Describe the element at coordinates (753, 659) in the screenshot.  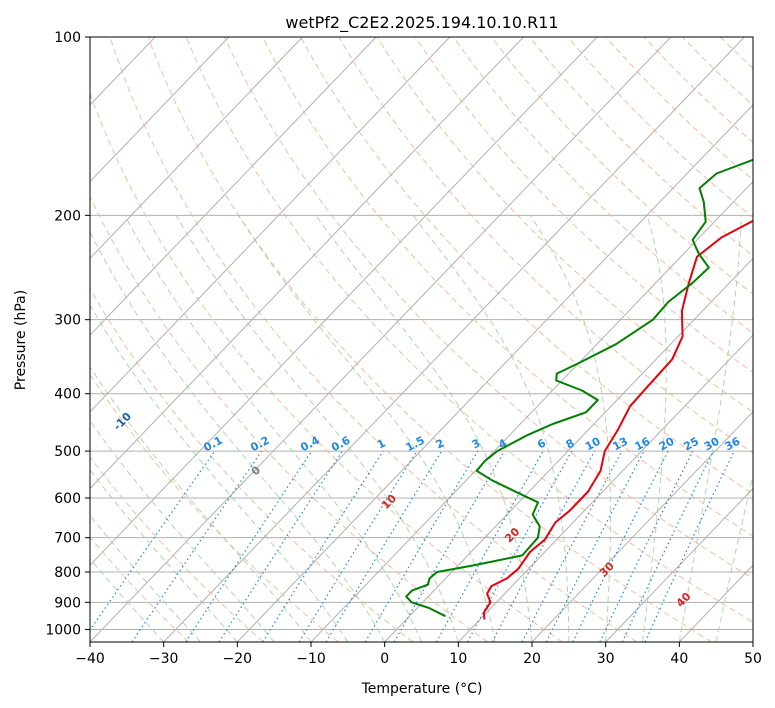
I see `x-tick-label: 50` at that location.